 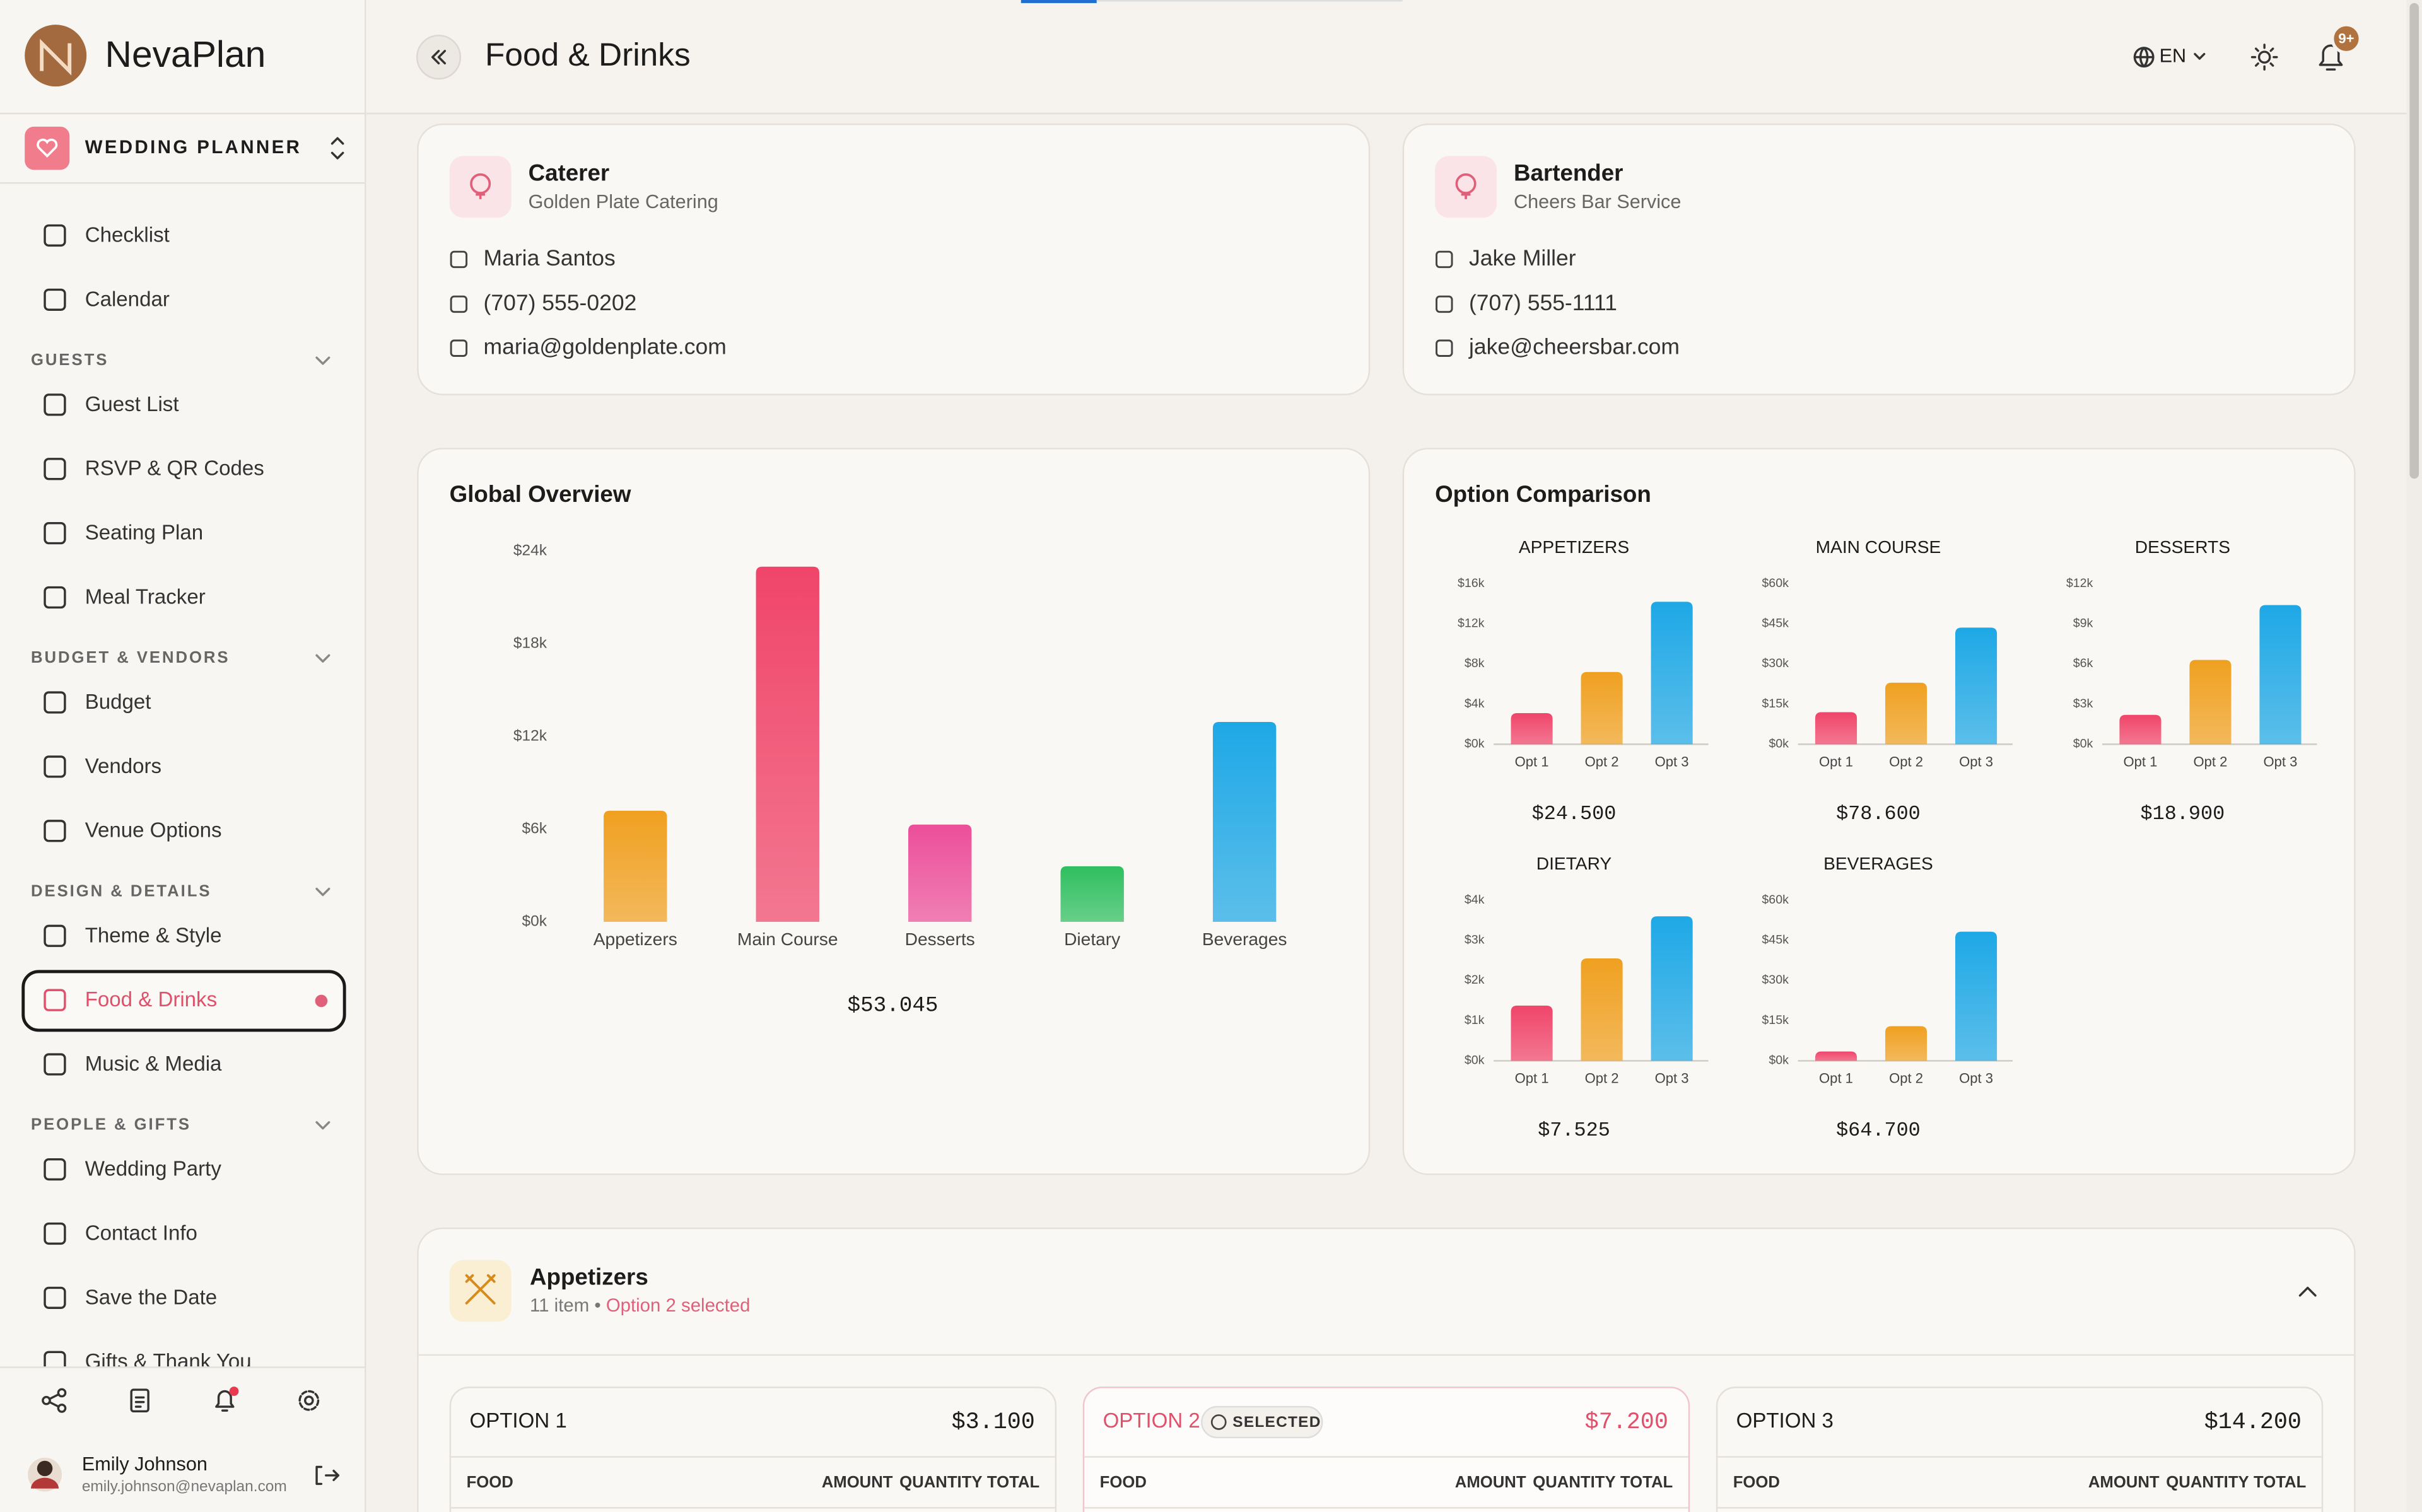 I want to click on chart-total: $7.525, so click(x=1574, y=1131).